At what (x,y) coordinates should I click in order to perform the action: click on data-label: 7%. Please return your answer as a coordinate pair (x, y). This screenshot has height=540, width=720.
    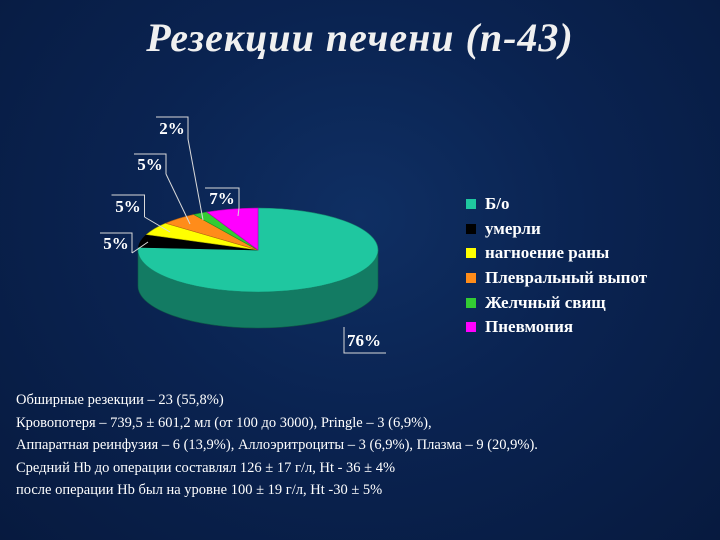
    Looking at the image, I should click on (222, 198).